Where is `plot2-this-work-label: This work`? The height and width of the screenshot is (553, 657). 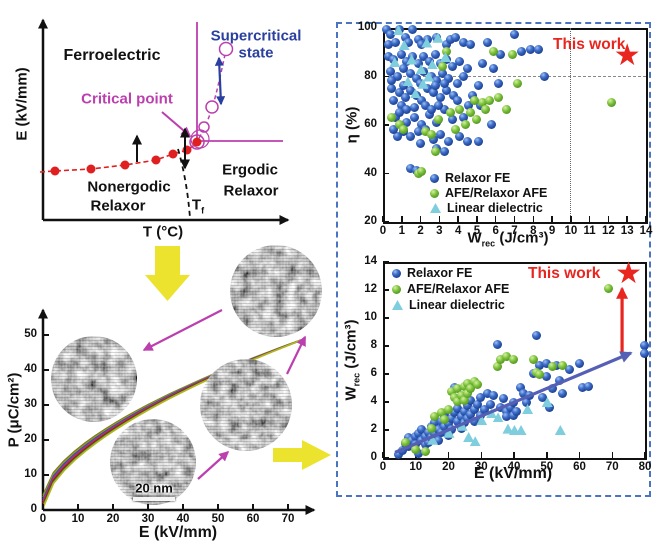
plot2-this-work-label: This work is located at coordinates (564, 273).